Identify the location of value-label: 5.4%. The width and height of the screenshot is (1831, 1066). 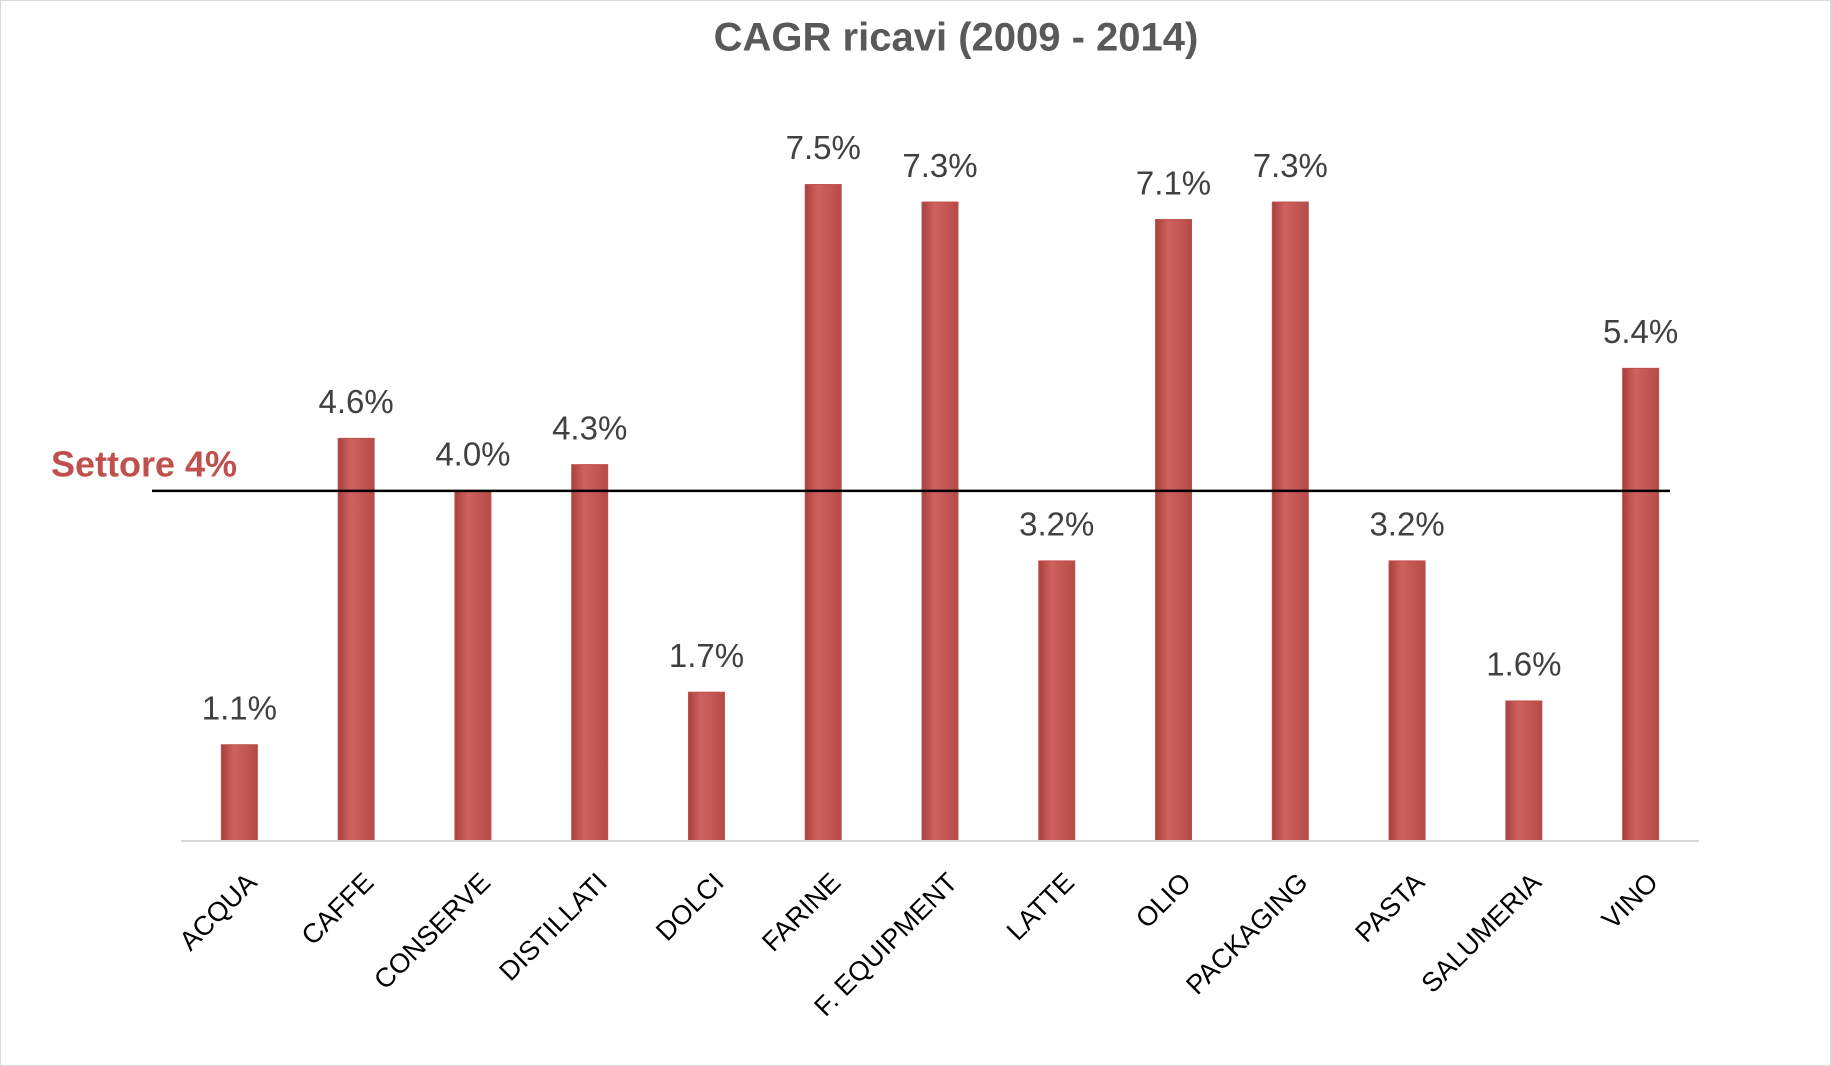
(1640, 331).